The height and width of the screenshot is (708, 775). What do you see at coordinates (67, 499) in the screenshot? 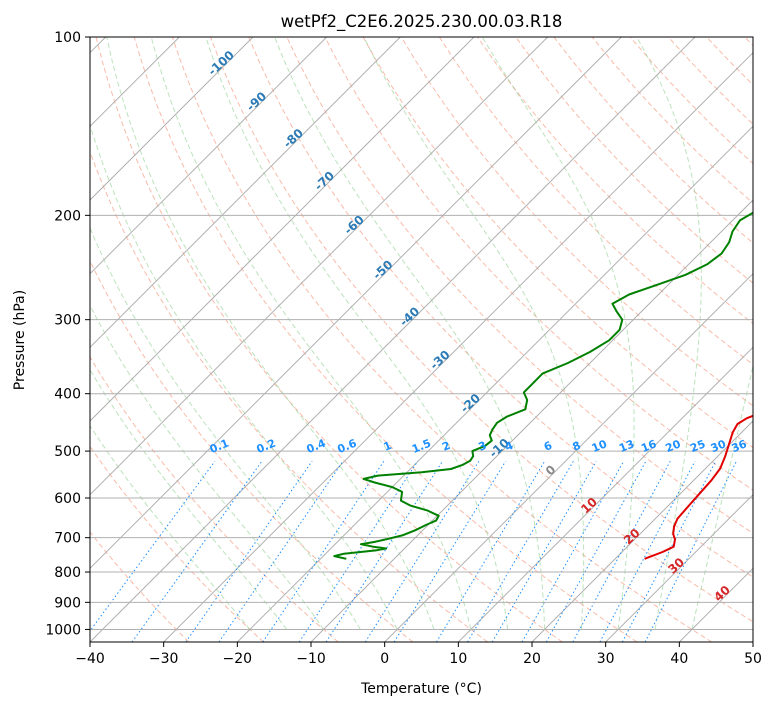
I see `y-tick-label: 600` at bounding box center [67, 499].